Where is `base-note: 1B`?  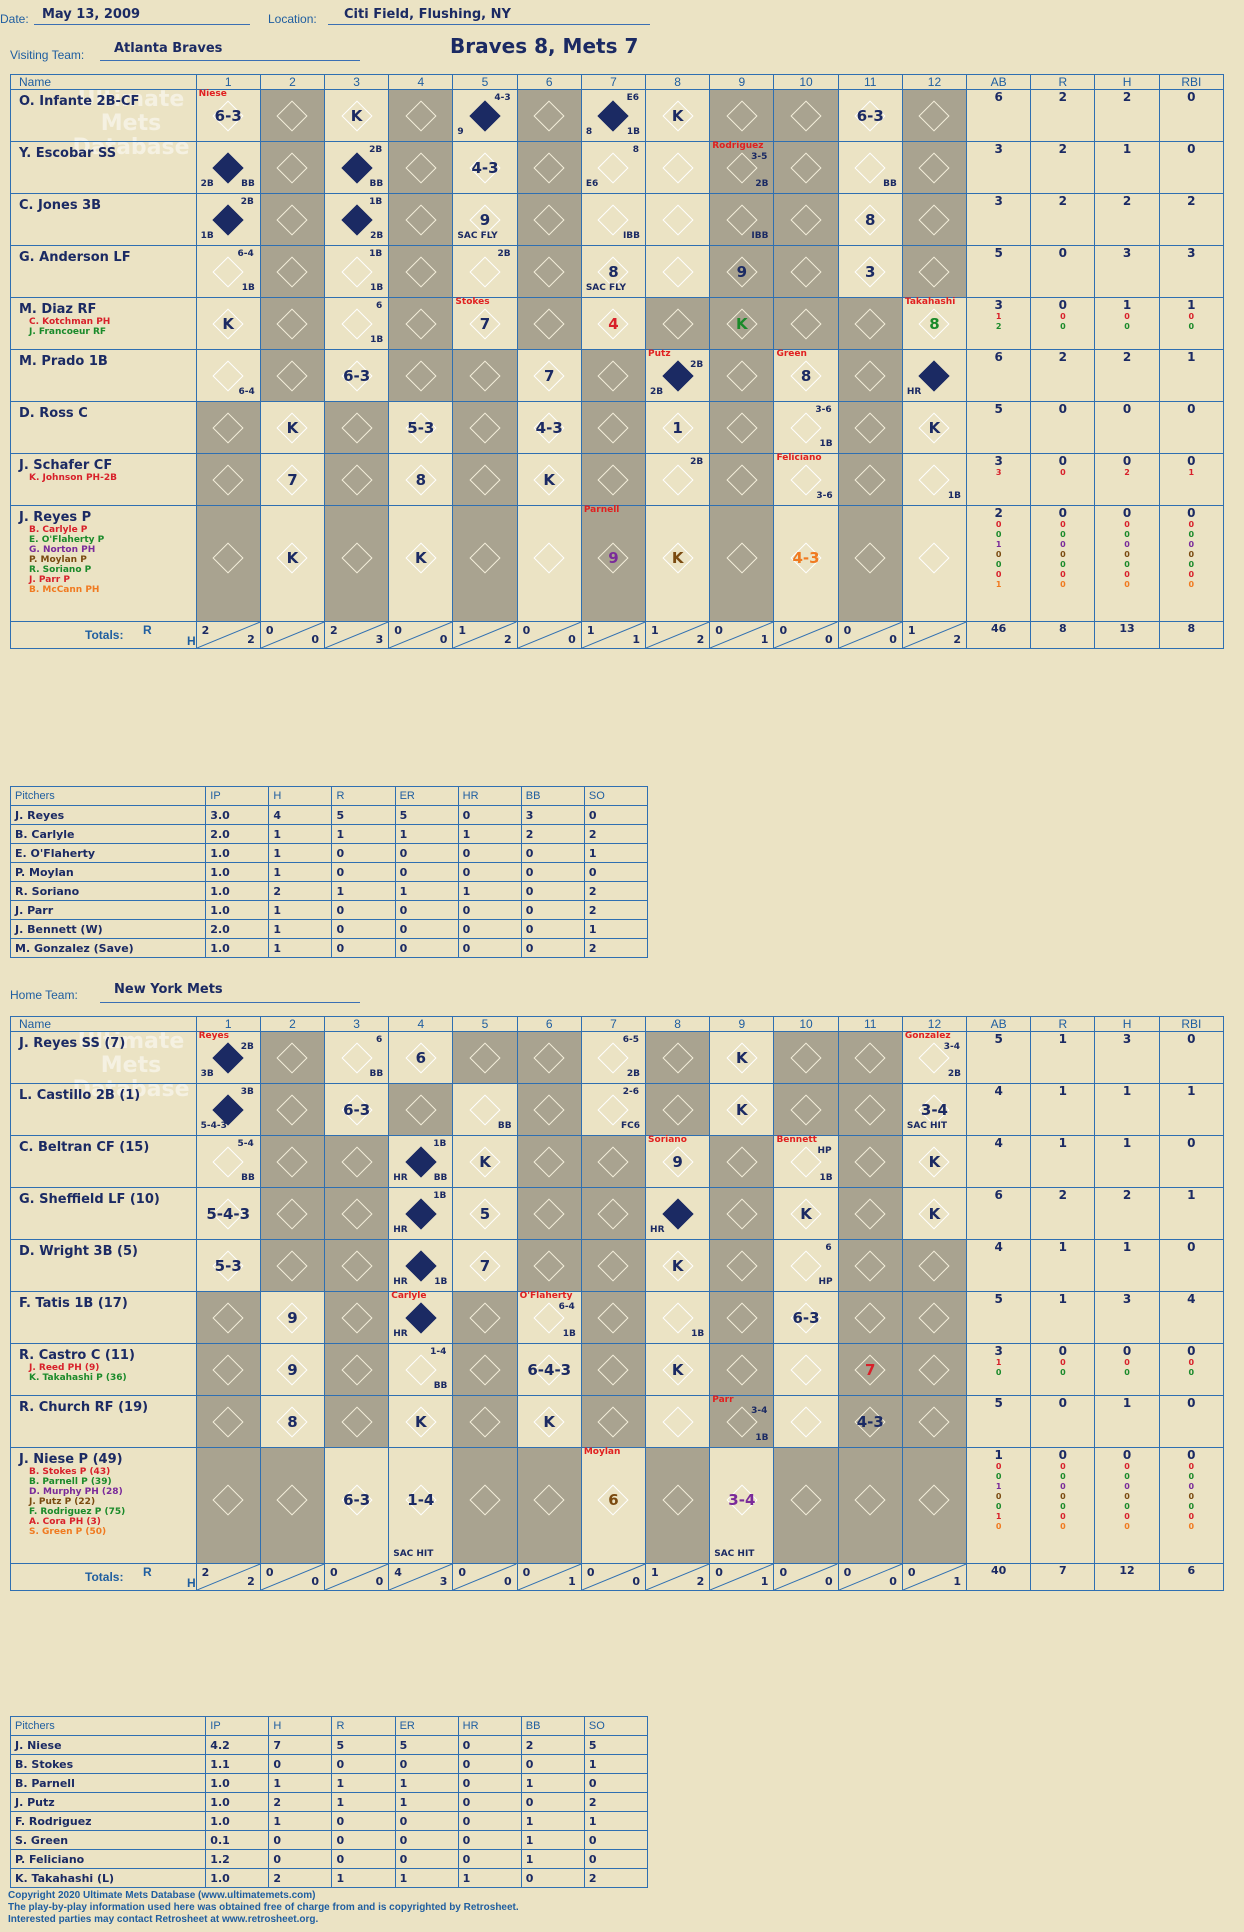 base-note: 1B is located at coordinates (762, 1438).